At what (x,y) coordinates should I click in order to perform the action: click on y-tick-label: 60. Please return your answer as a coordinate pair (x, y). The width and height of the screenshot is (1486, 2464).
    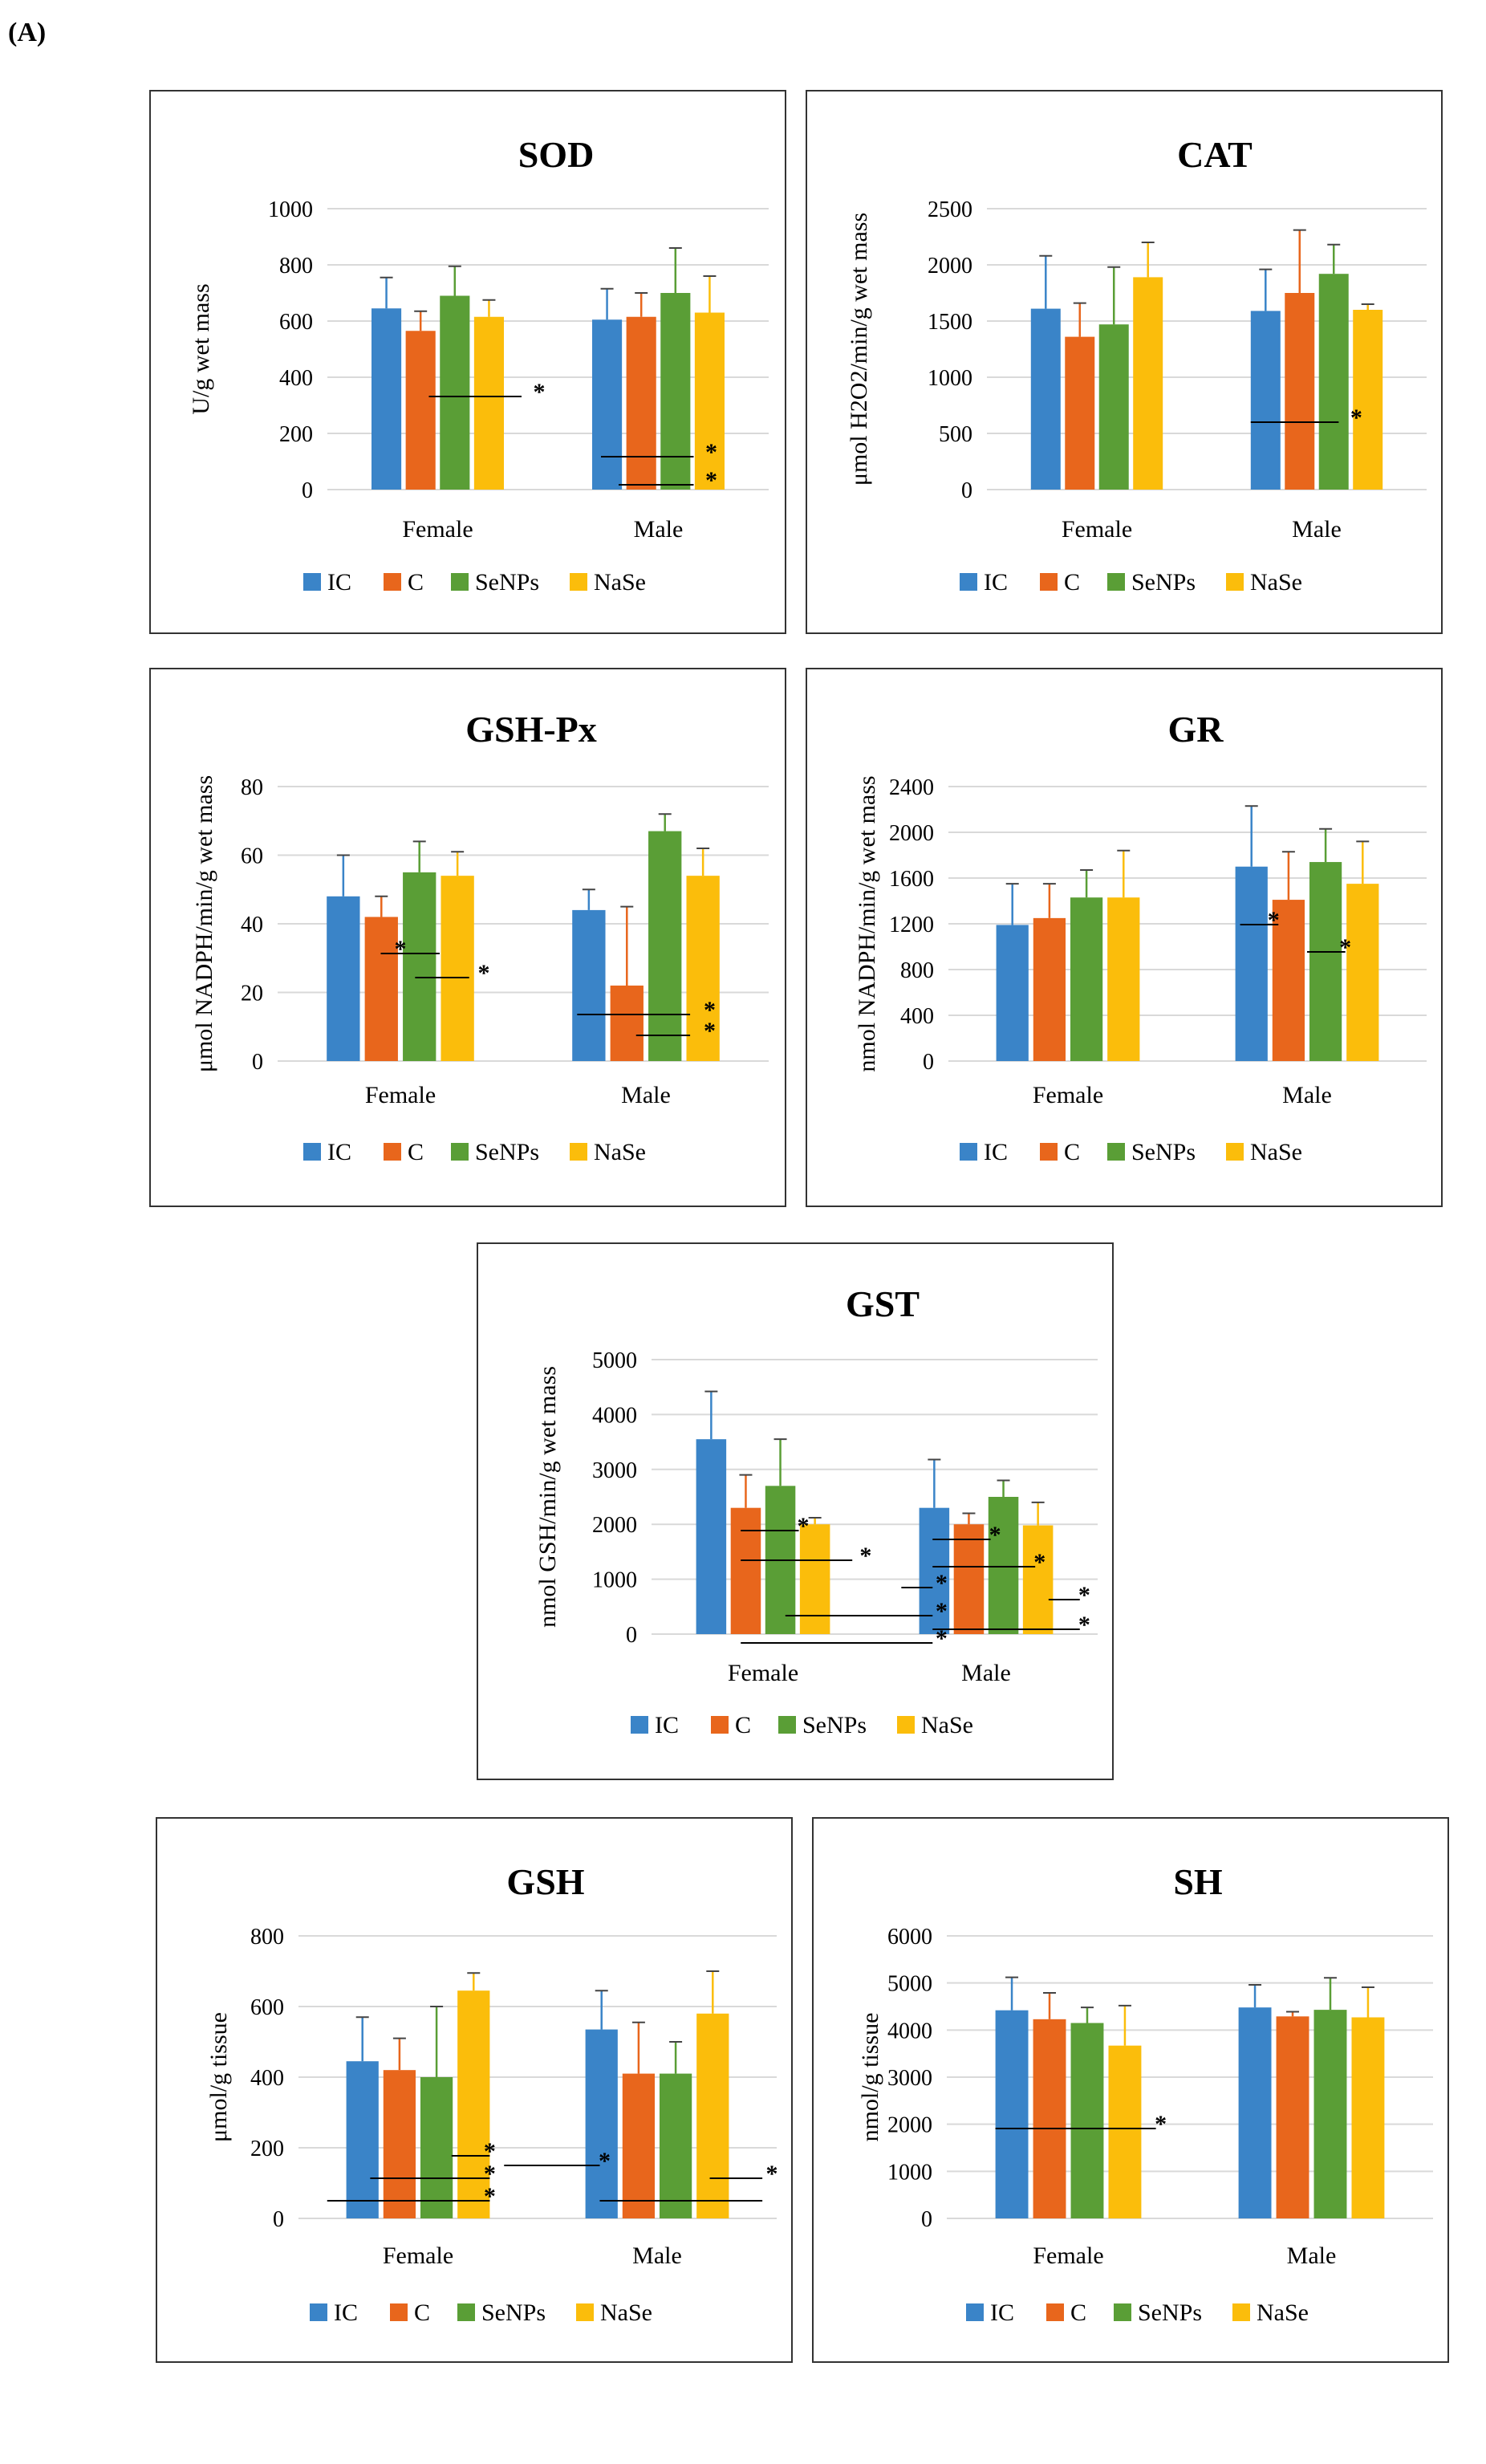
    Looking at the image, I should click on (252, 856).